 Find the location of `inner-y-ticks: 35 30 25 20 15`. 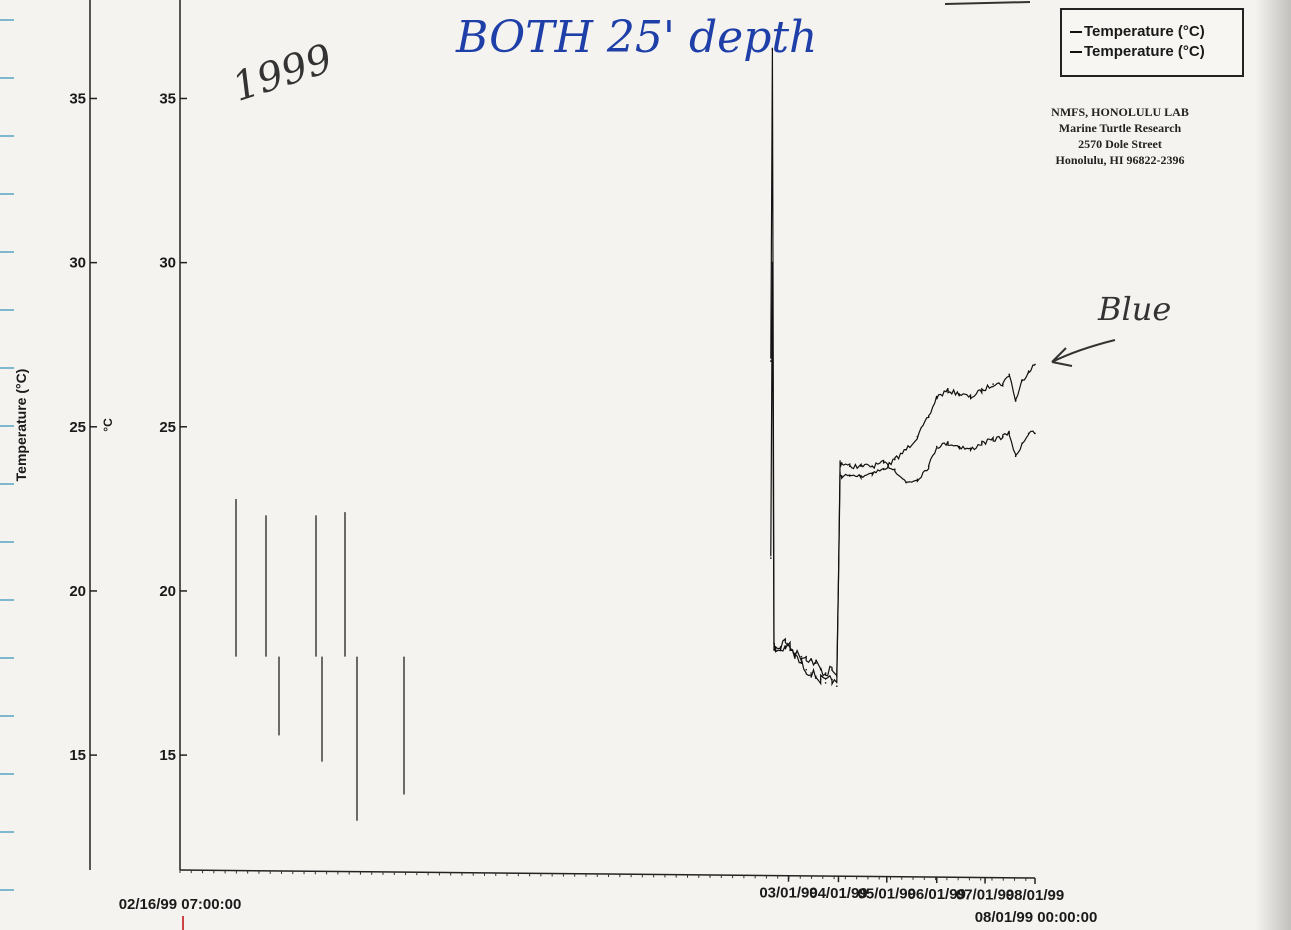

inner-y-ticks: 35 30 25 20 15 is located at coordinates (173, 427).